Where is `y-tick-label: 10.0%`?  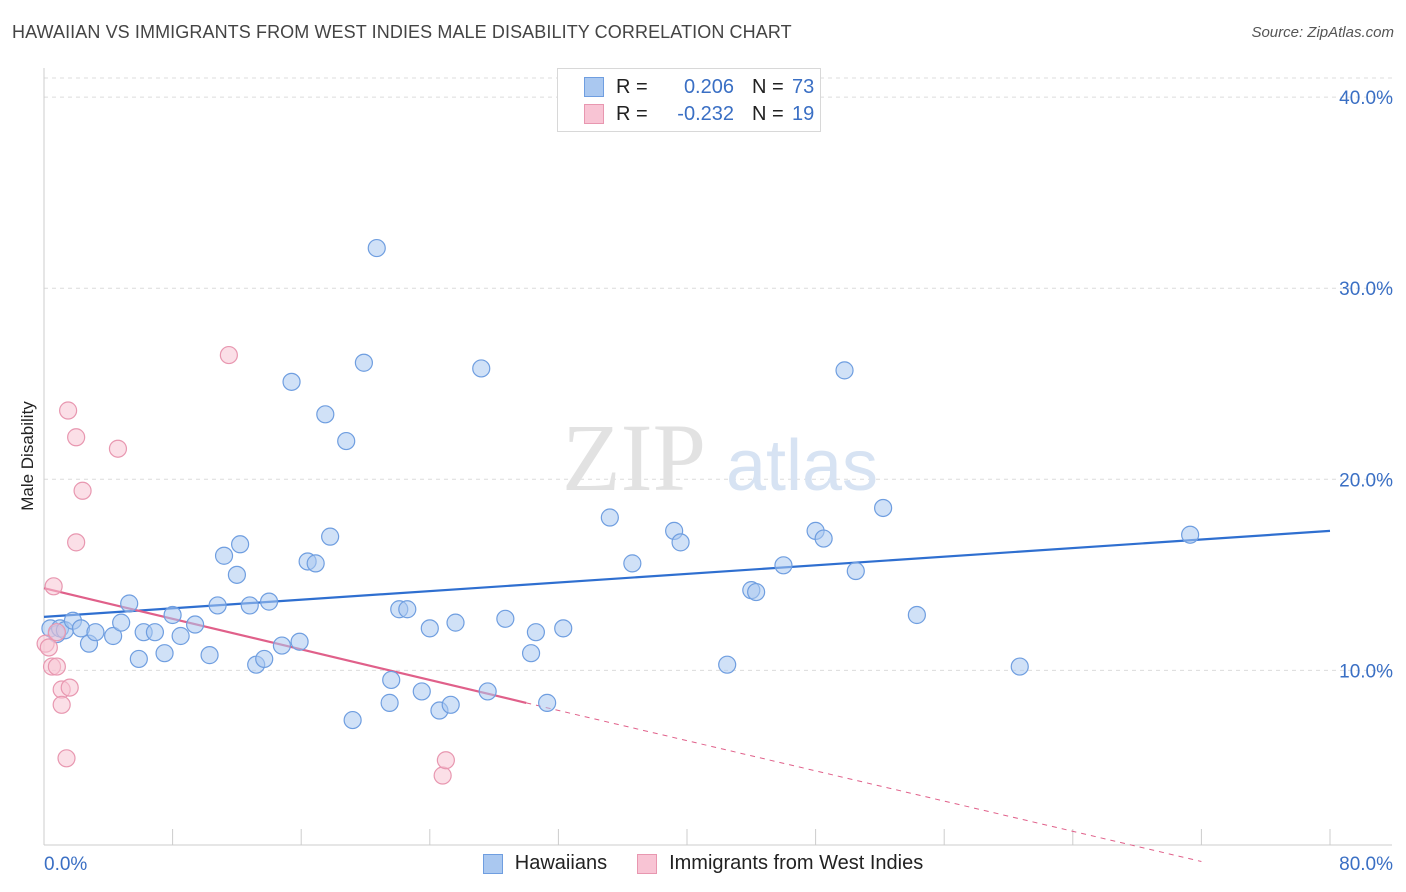
y-tick-label: 10.0% is located at coordinates (1366, 671).